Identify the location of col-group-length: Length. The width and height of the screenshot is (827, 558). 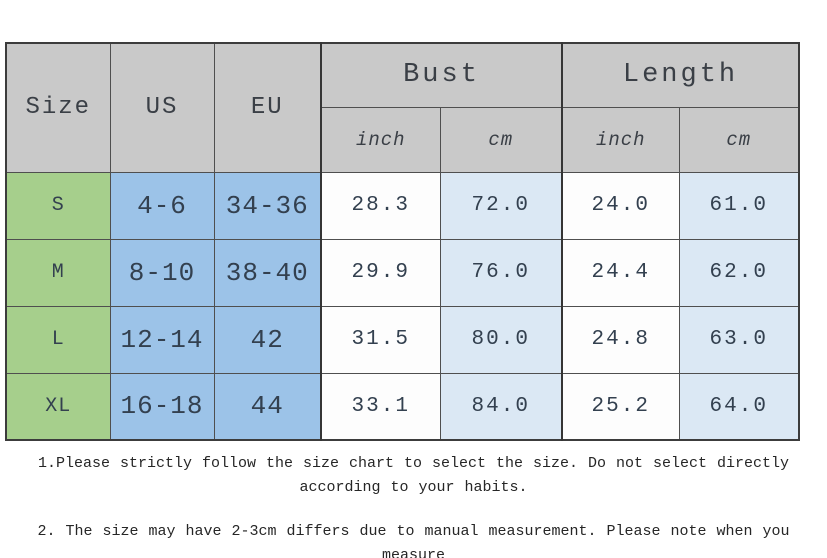
(680, 75).